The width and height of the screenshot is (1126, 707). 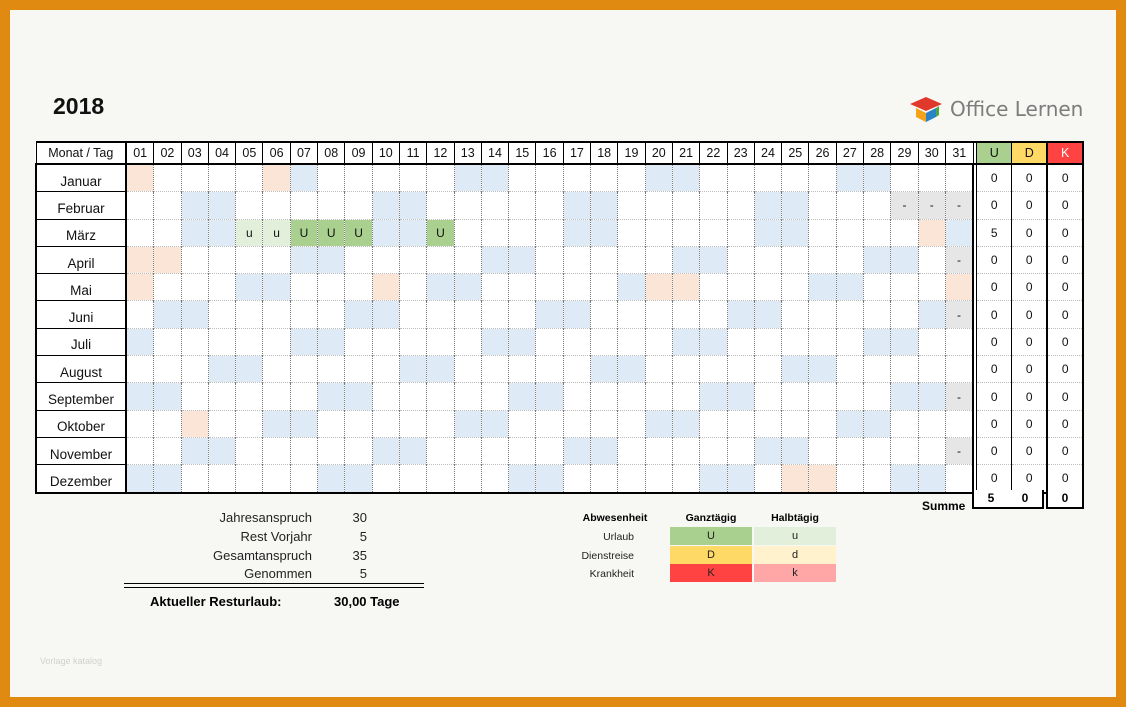 What do you see at coordinates (276, 232) in the screenshot?
I see `day-cell: u` at bounding box center [276, 232].